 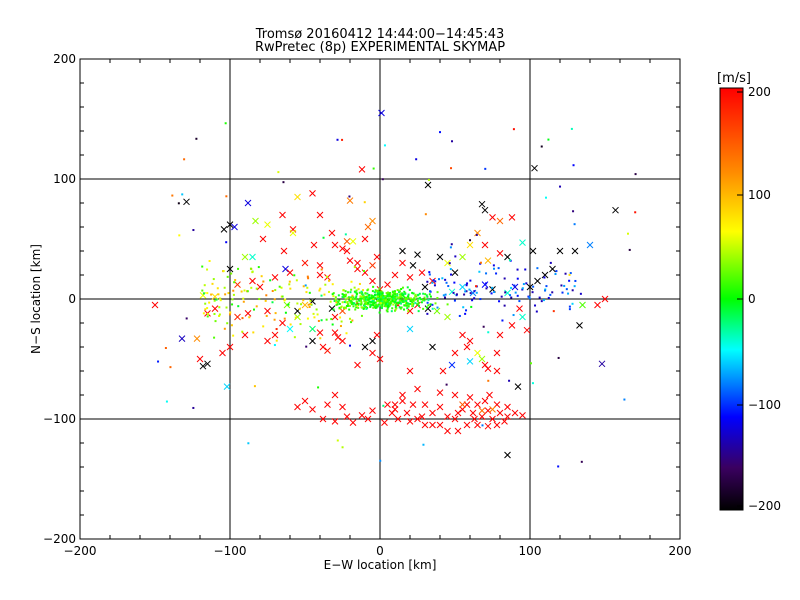 What do you see at coordinates (764, 405) in the screenshot?
I see `colorbar-tick-label: −100` at bounding box center [764, 405].